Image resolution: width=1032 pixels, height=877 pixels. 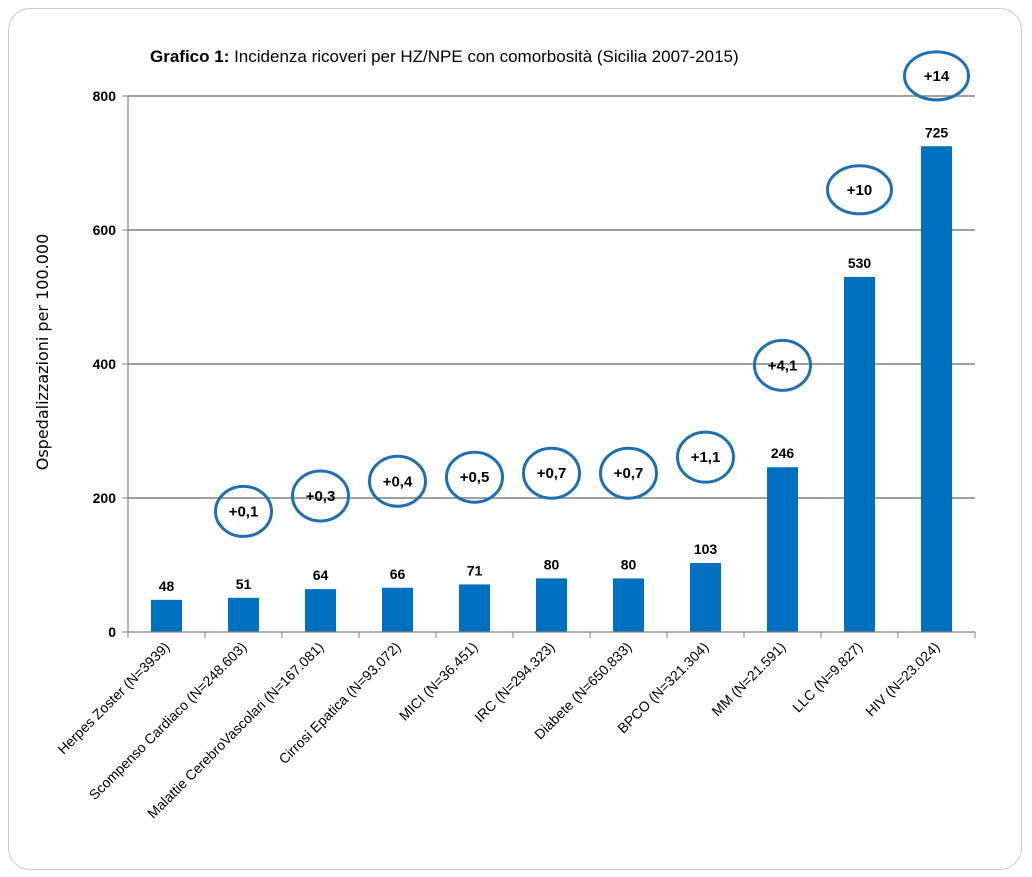 I want to click on data-label: 71, so click(x=475, y=570).